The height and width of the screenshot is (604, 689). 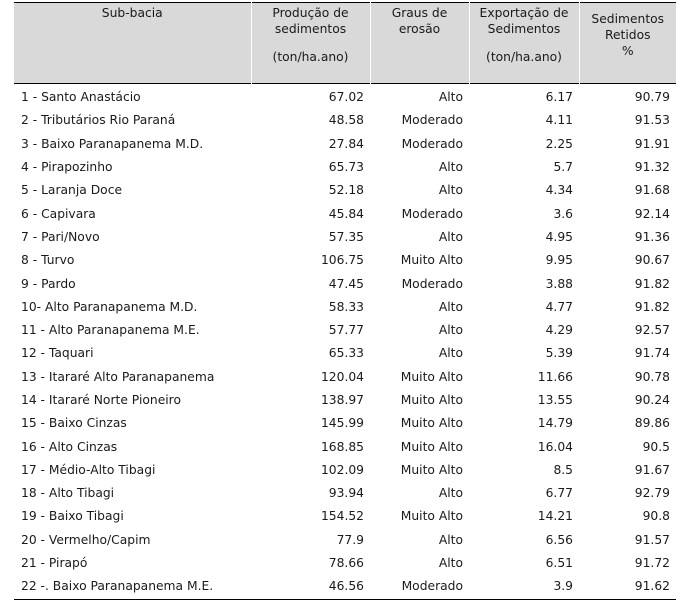 What do you see at coordinates (346, 120) in the screenshot?
I see `cell-producao: 48.58` at bounding box center [346, 120].